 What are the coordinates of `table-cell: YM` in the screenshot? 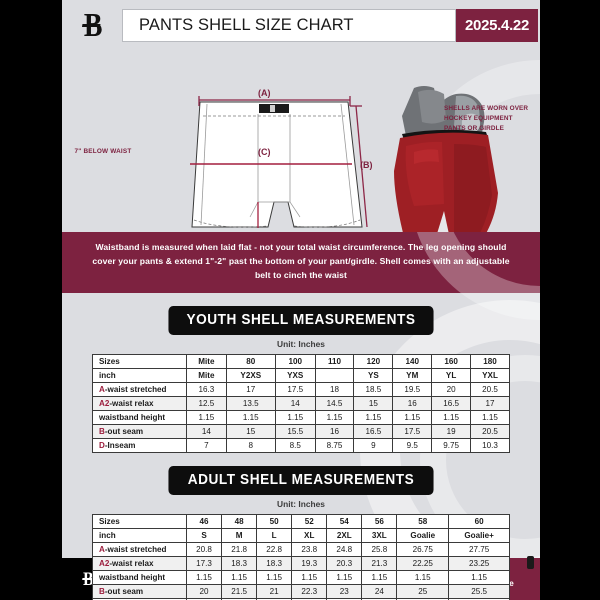 It's located at (412, 375).